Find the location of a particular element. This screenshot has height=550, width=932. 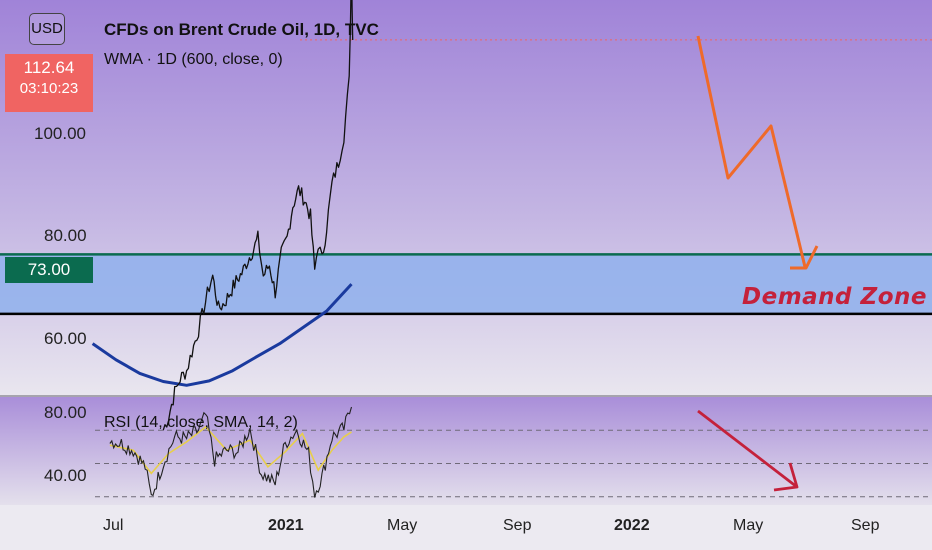

price-badge-countdown: 03:10:23 is located at coordinates (49, 88).